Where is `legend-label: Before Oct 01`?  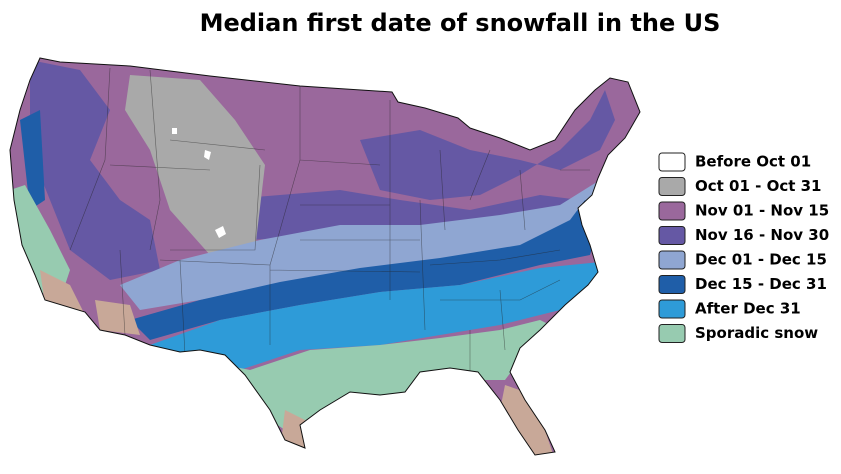 legend-label: Before Oct 01 is located at coordinates (753, 162).